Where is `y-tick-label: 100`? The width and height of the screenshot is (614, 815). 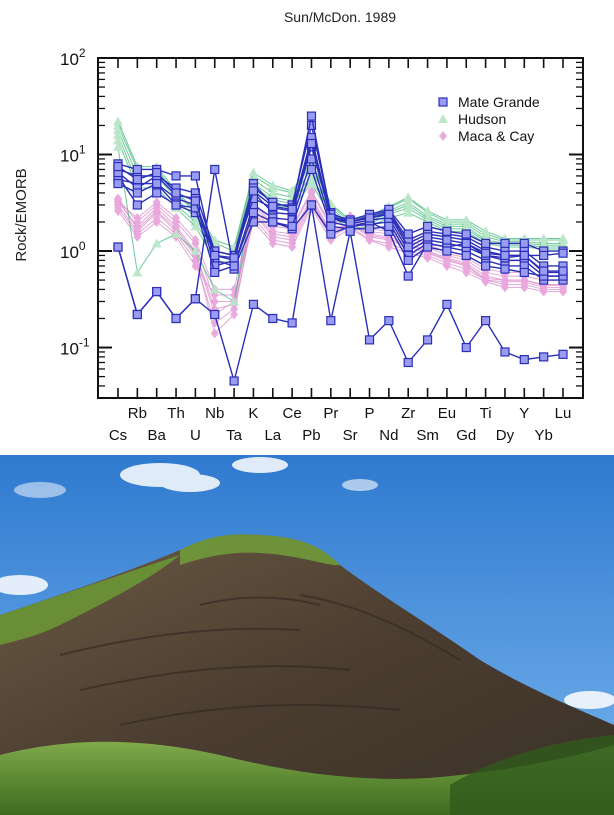
y-tick-label: 100 is located at coordinates (73, 250).